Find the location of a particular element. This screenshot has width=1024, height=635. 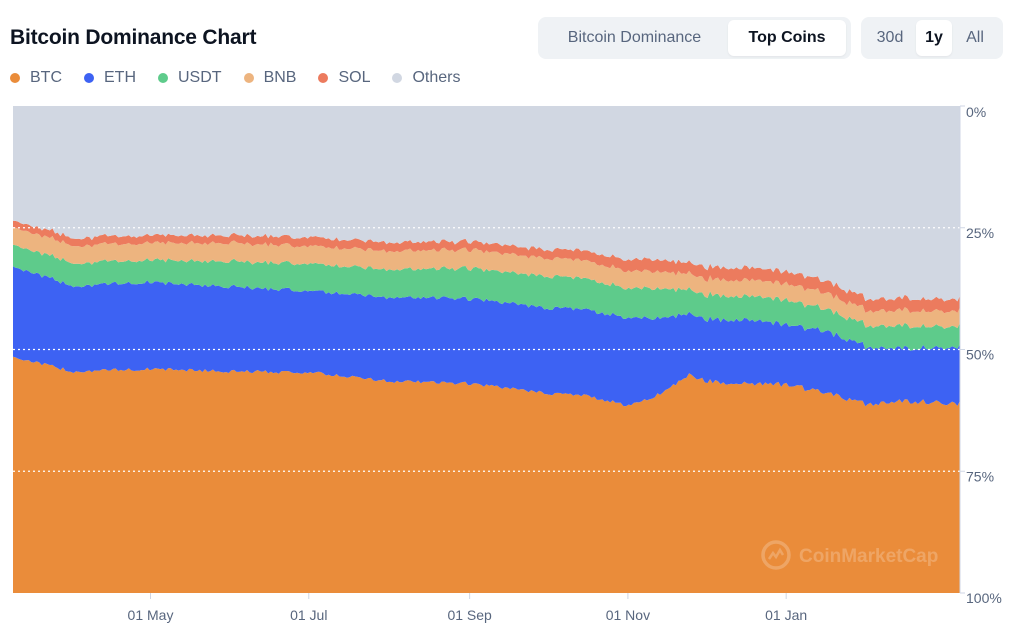

range-30d-button: 30d is located at coordinates (890, 37).